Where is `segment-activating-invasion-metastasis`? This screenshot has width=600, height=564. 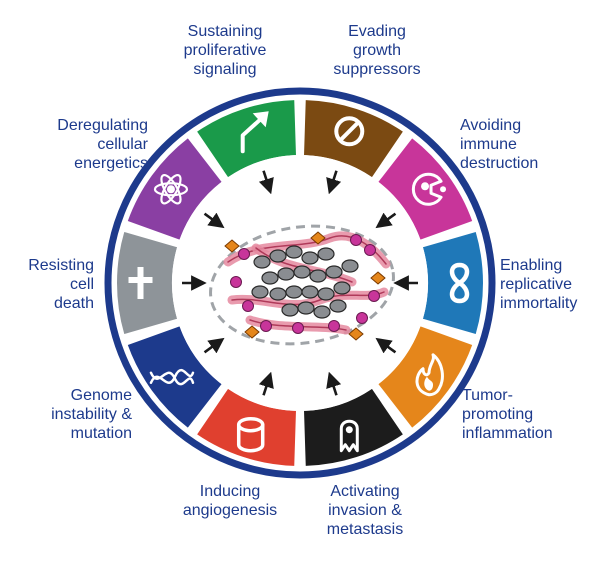
segment-activating-invasion-metastasis is located at coordinates (353, 427).